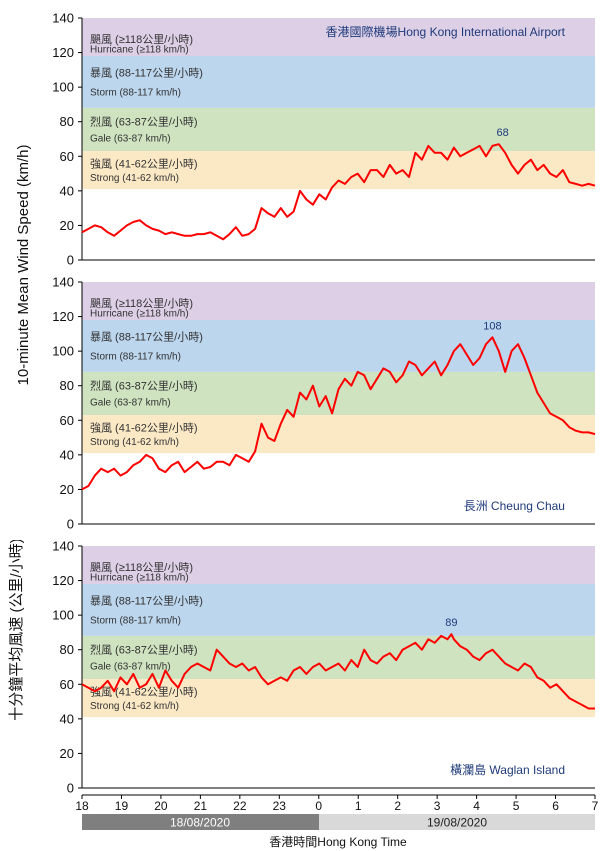 This screenshot has width=616, height=851. What do you see at coordinates (240, 806) in the screenshot?
I see `x-tick-label: 22` at bounding box center [240, 806].